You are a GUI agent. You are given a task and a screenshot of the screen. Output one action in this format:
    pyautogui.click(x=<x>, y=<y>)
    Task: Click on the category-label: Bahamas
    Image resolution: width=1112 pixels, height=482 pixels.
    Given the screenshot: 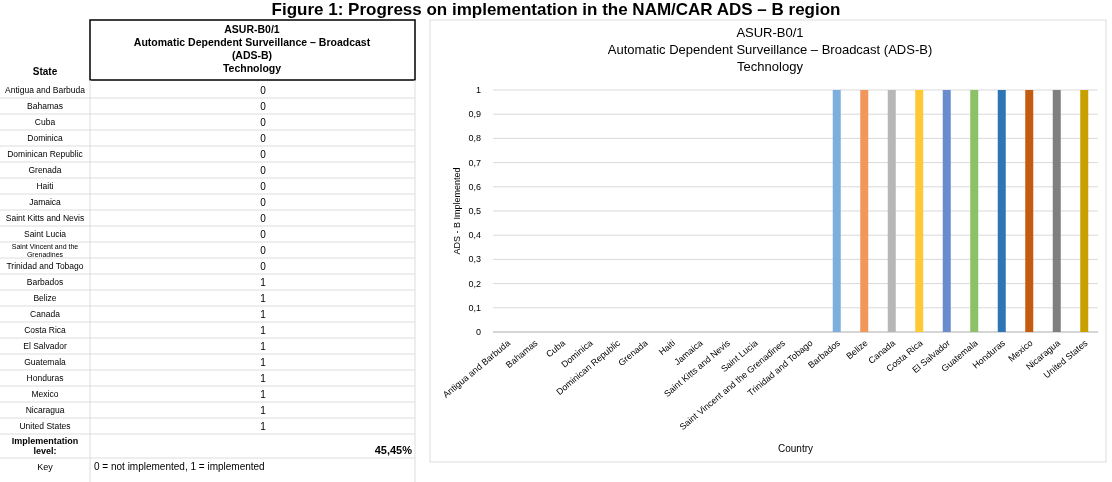 What is the action you would take?
    pyautogui.click(x=45, y=106)
    